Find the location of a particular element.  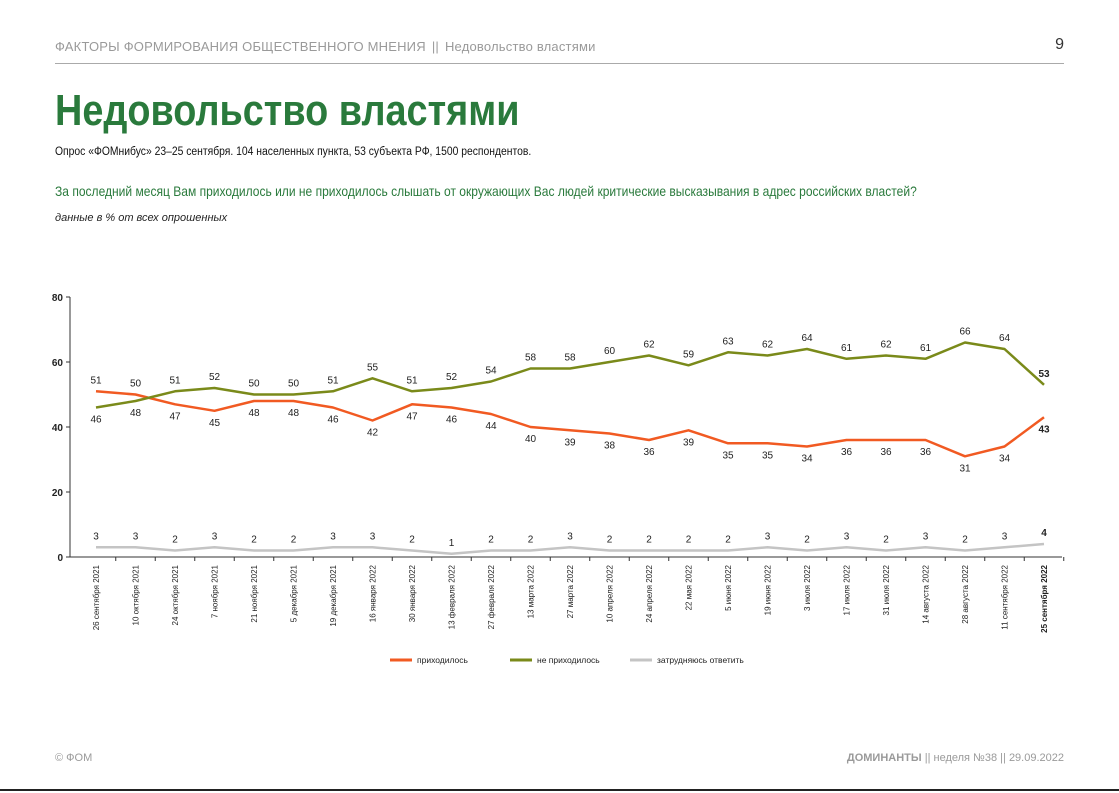

x-tick-label: 7 ноября 2021 is located at coordinates (215, 591).